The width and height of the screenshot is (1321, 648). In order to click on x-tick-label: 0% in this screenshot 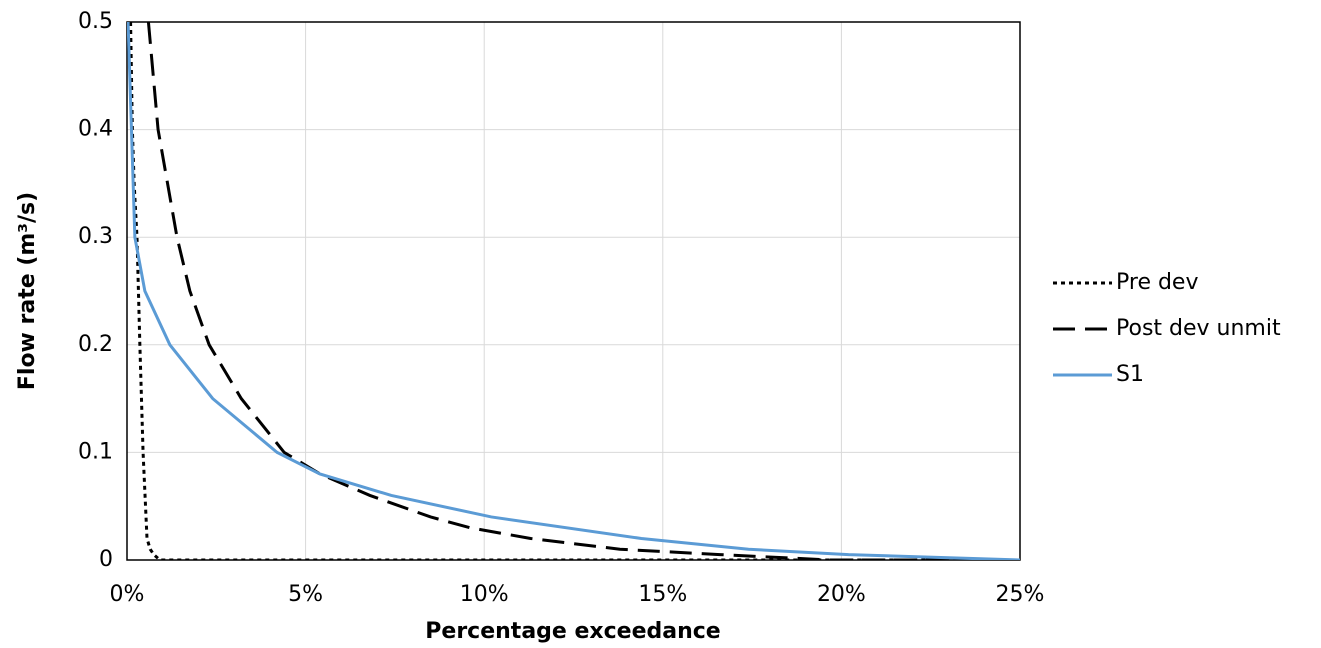, I will do `click(127, 594)`.